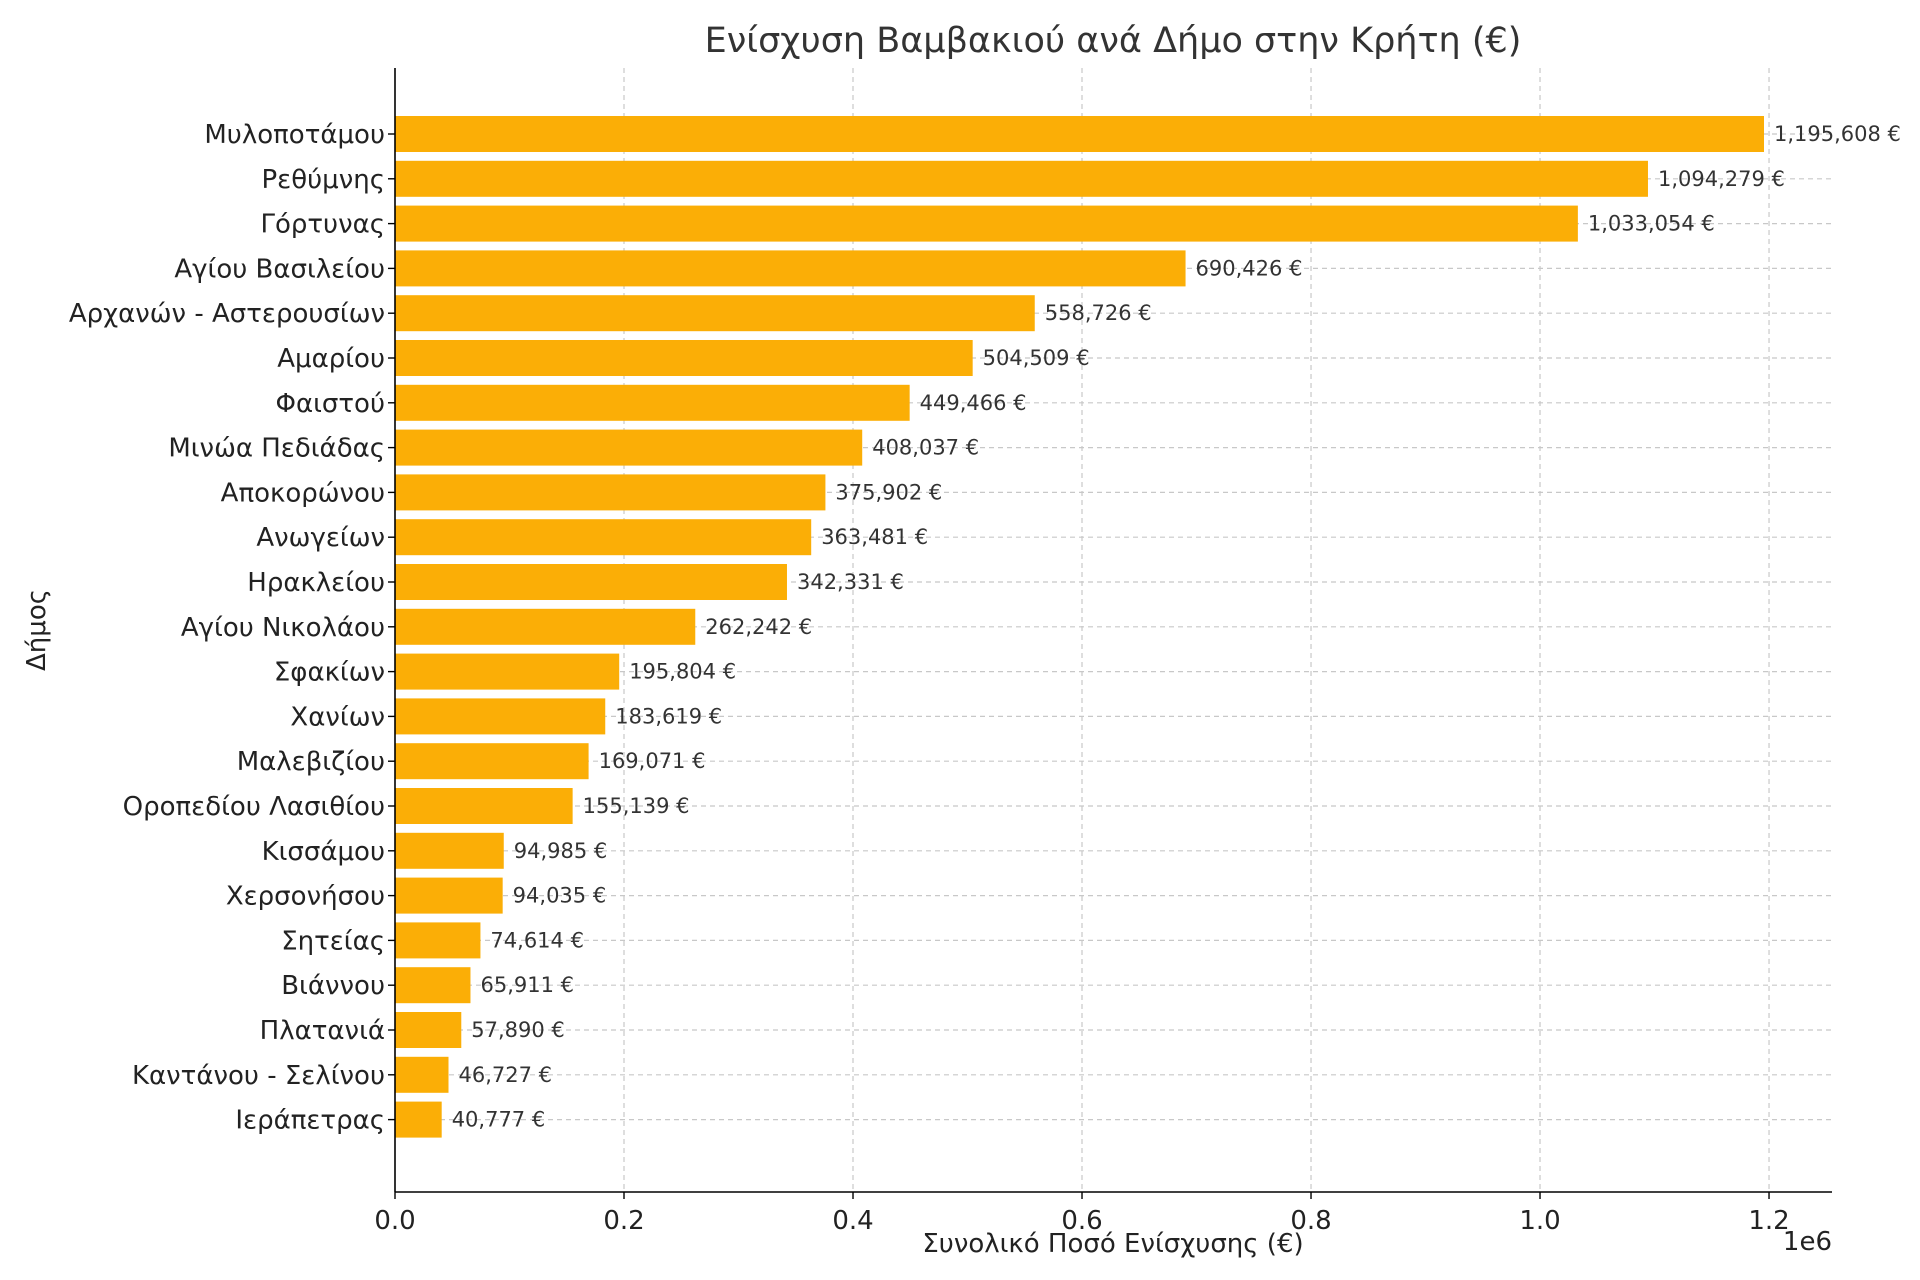 The width and height of the screenshot is (1920, 1280). Describe the element at coordinates (652, 761) in the screenshot. I see `bar-value-label: 169,071 €` at that location.